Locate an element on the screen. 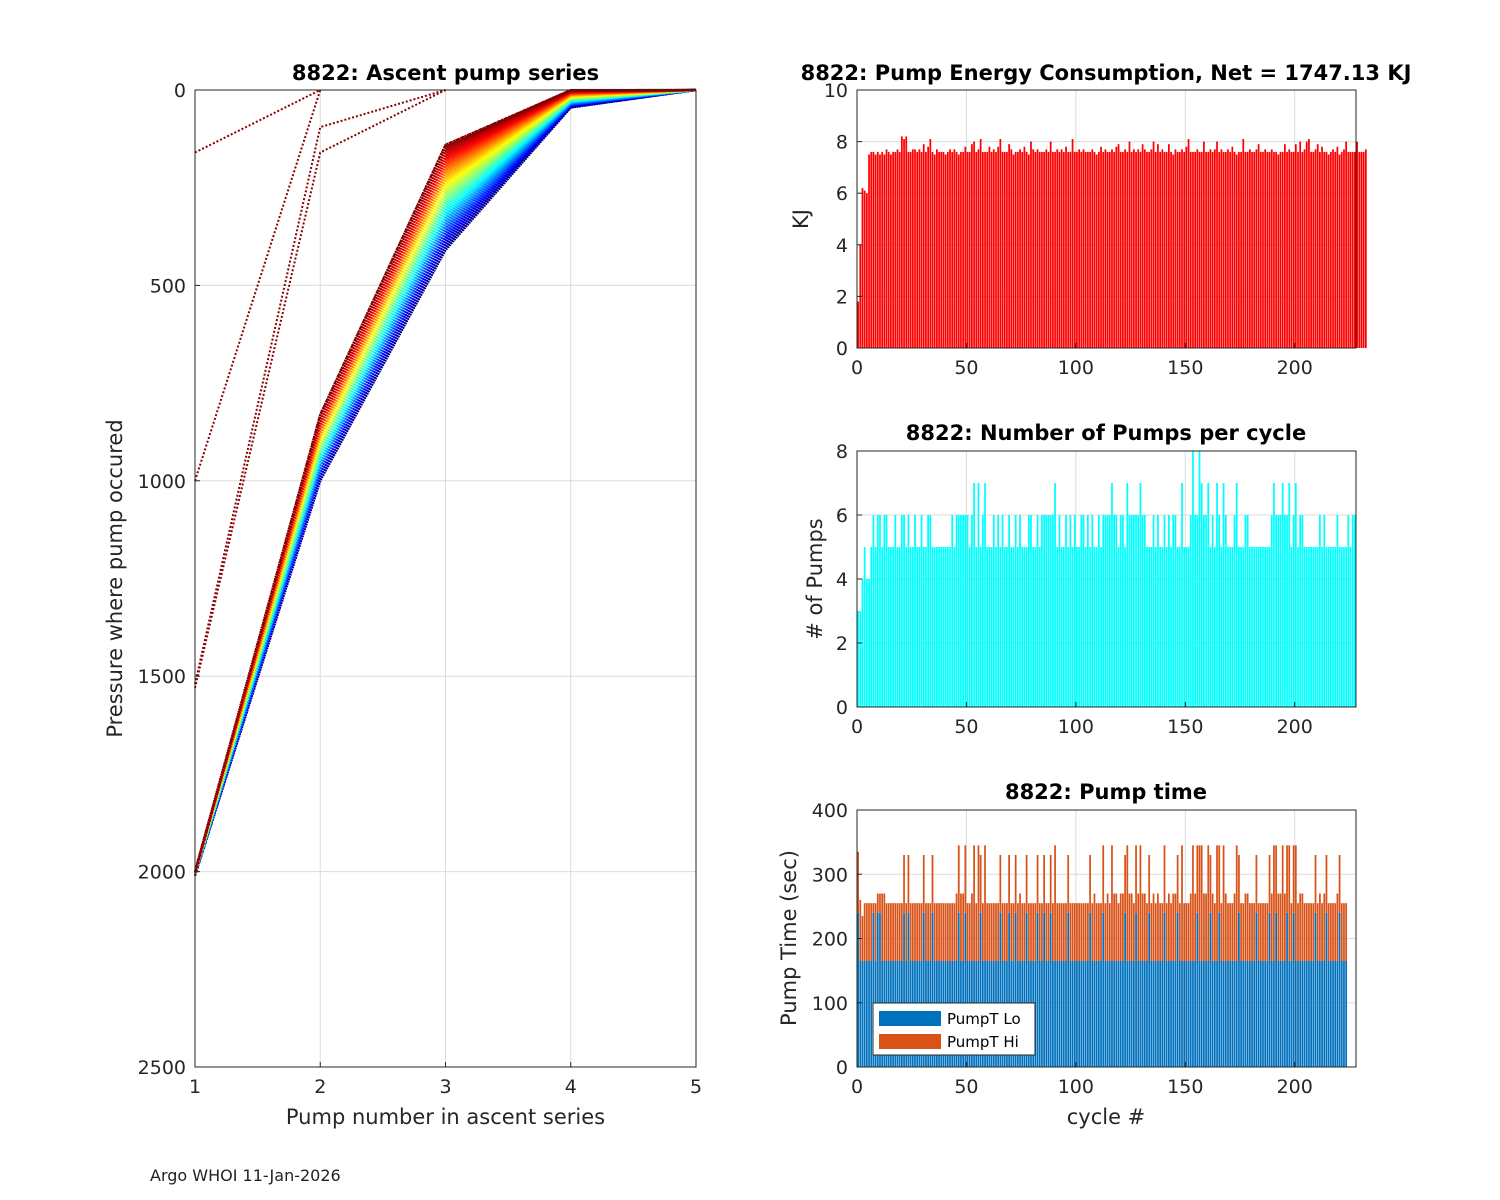 Image resolution: width=1500 pixels, height=1200 pixels. pumptime-ytick-label: 100 is located at coordinates (830, 1004).